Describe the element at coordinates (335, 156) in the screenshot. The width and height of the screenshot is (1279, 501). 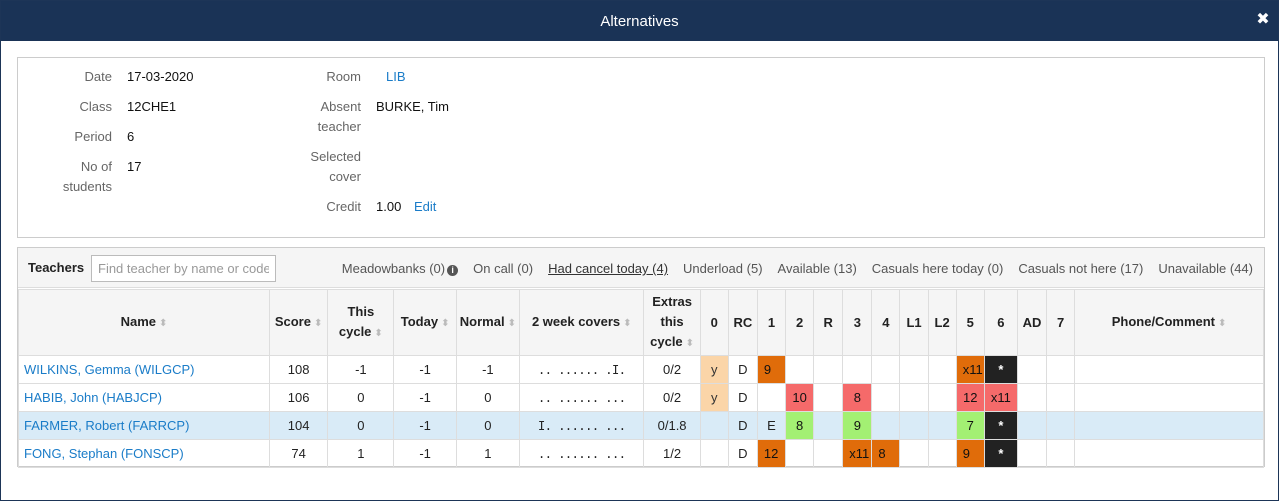
I see `cover-label-1: Selected` at that location.